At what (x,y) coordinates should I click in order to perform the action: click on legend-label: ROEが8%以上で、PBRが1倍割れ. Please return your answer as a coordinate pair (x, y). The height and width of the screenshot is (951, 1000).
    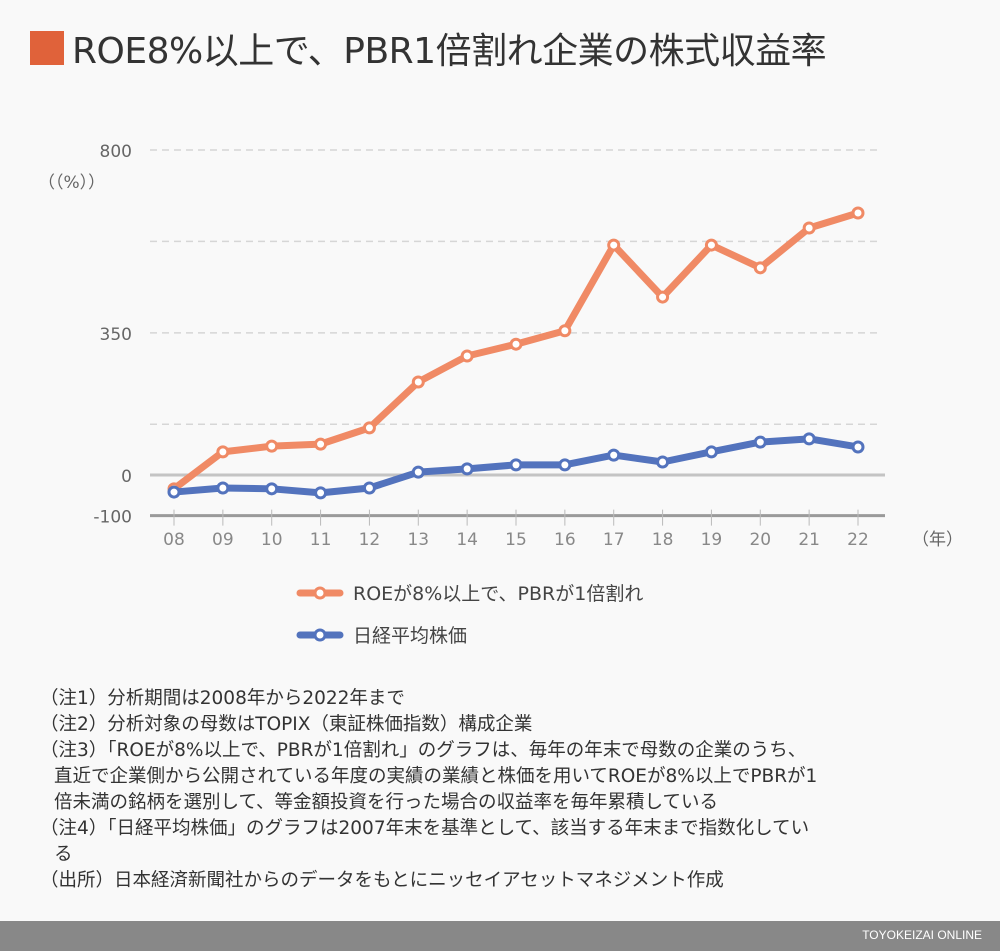
    Looking at the image, I should click on (498, 594).